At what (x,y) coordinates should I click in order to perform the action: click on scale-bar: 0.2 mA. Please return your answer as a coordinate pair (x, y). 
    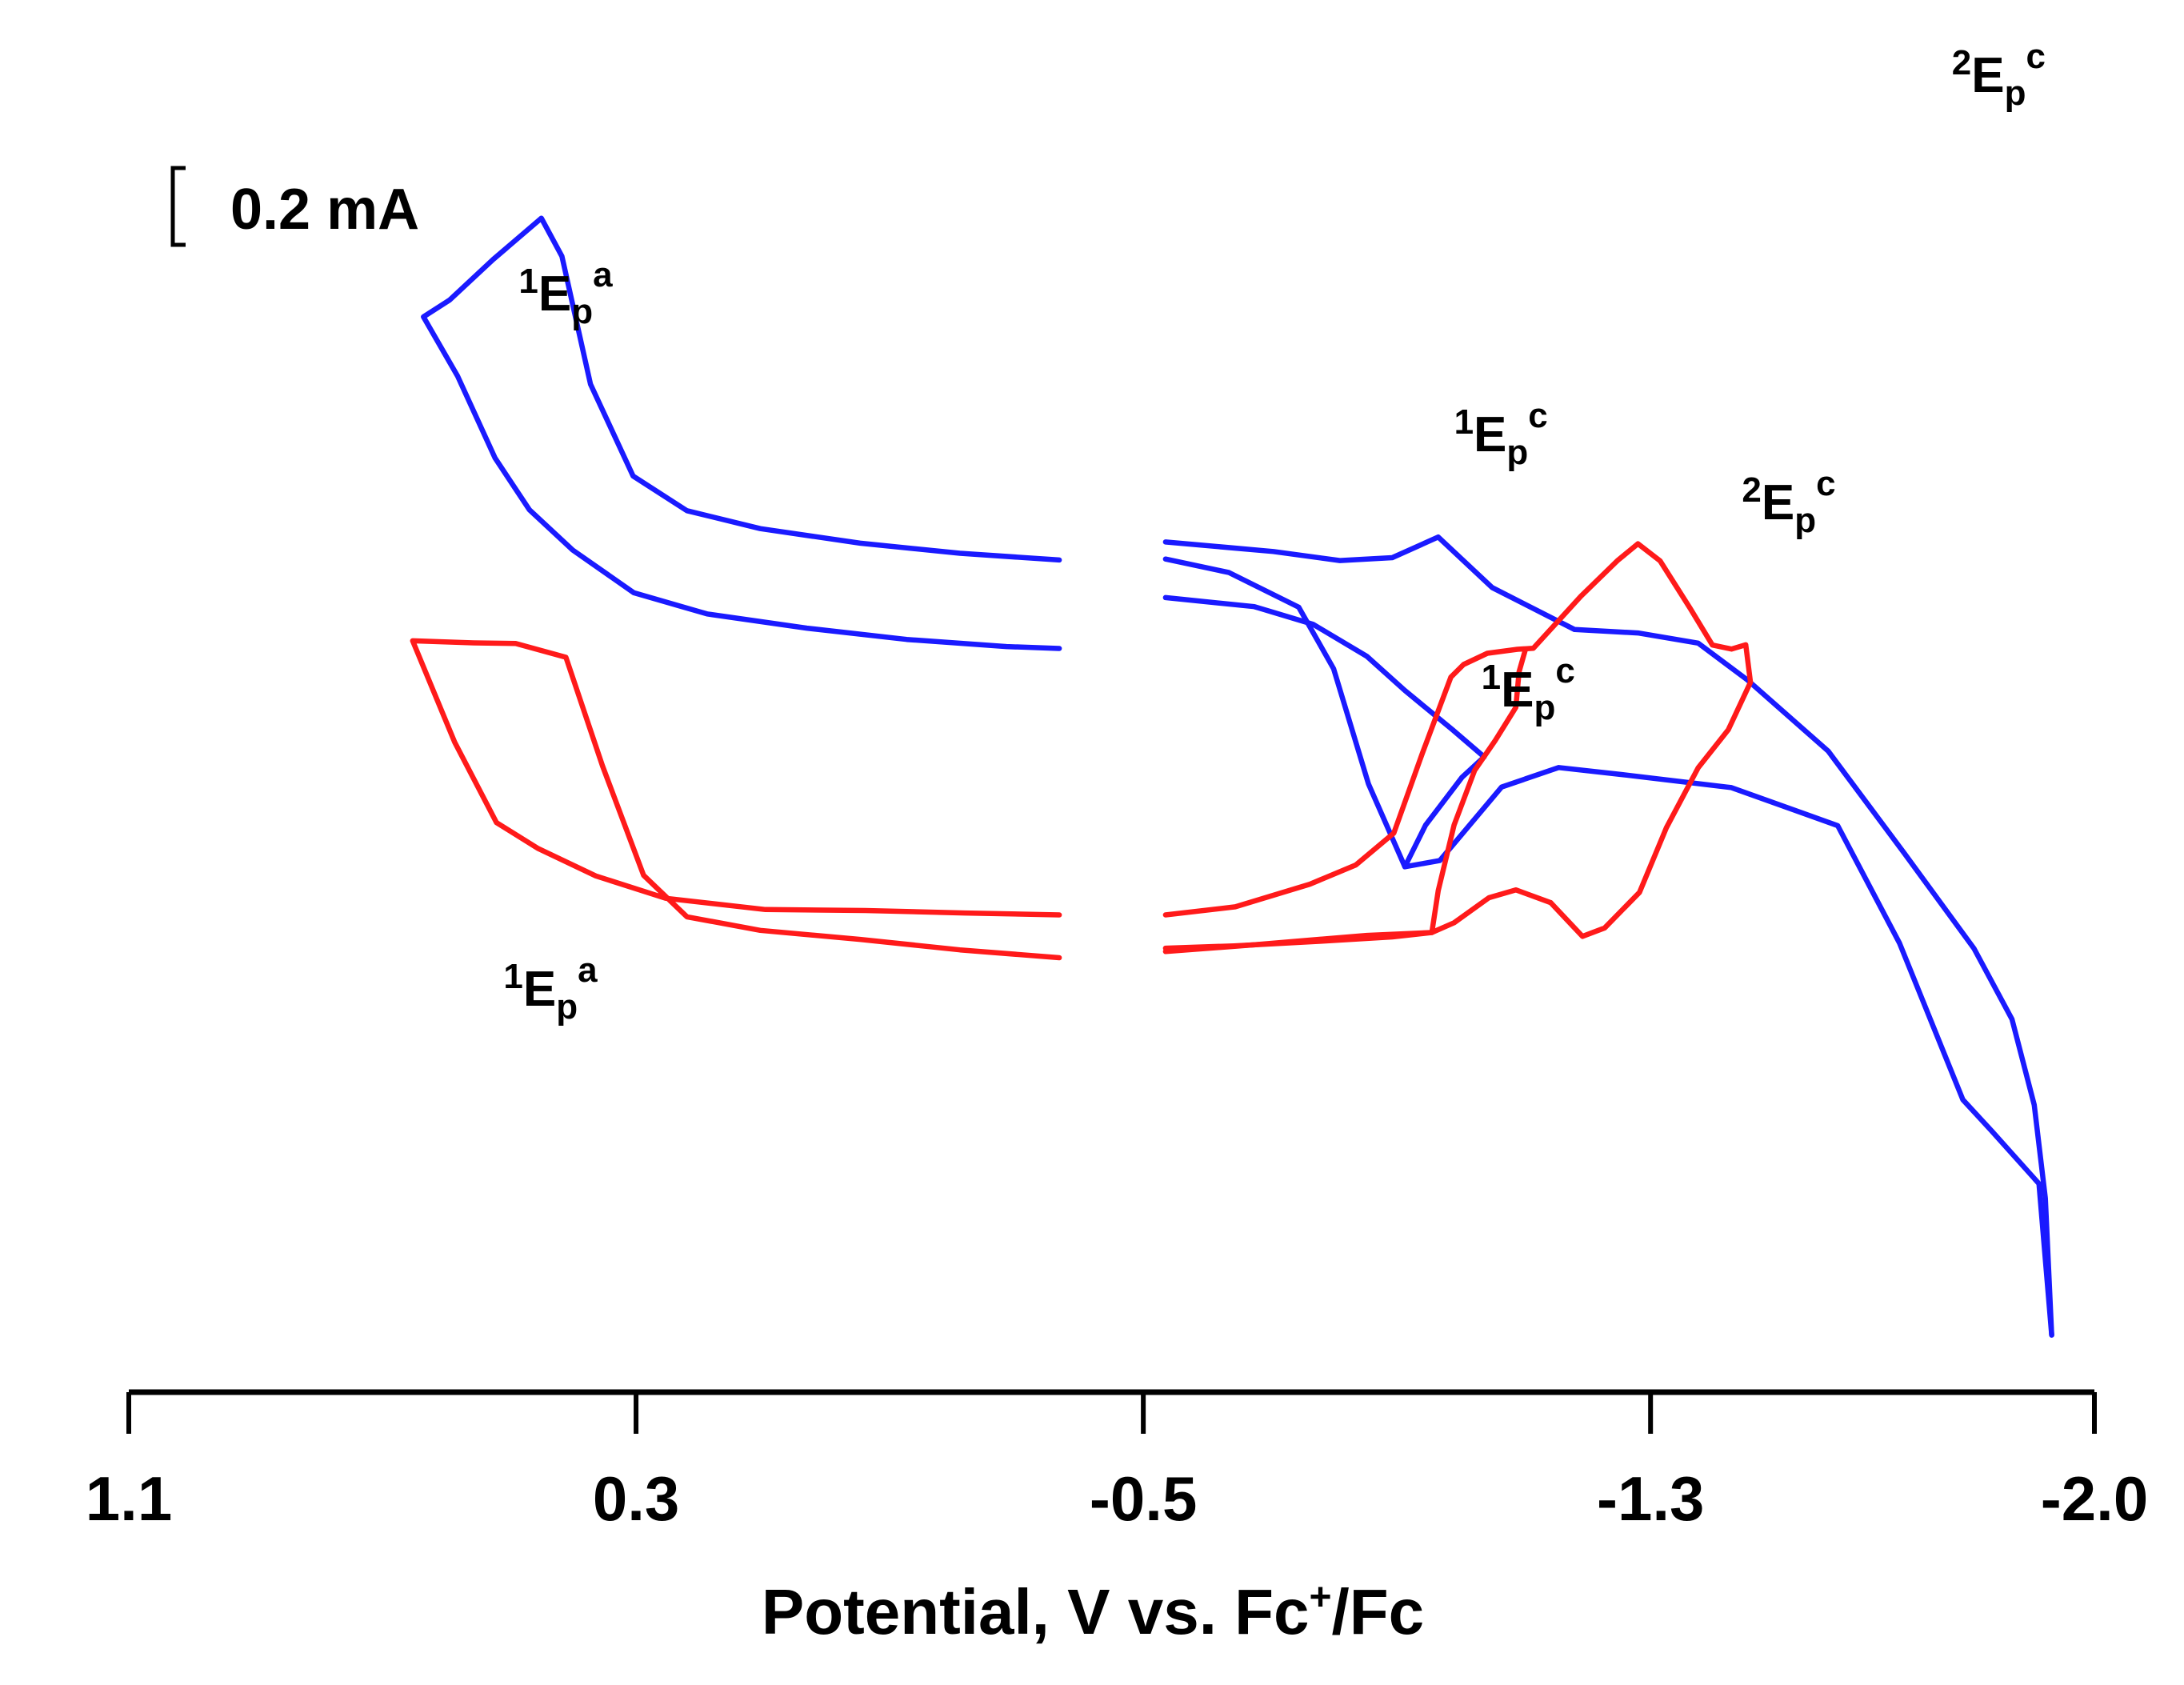
    Looking at the image, I should click on (294, 206).